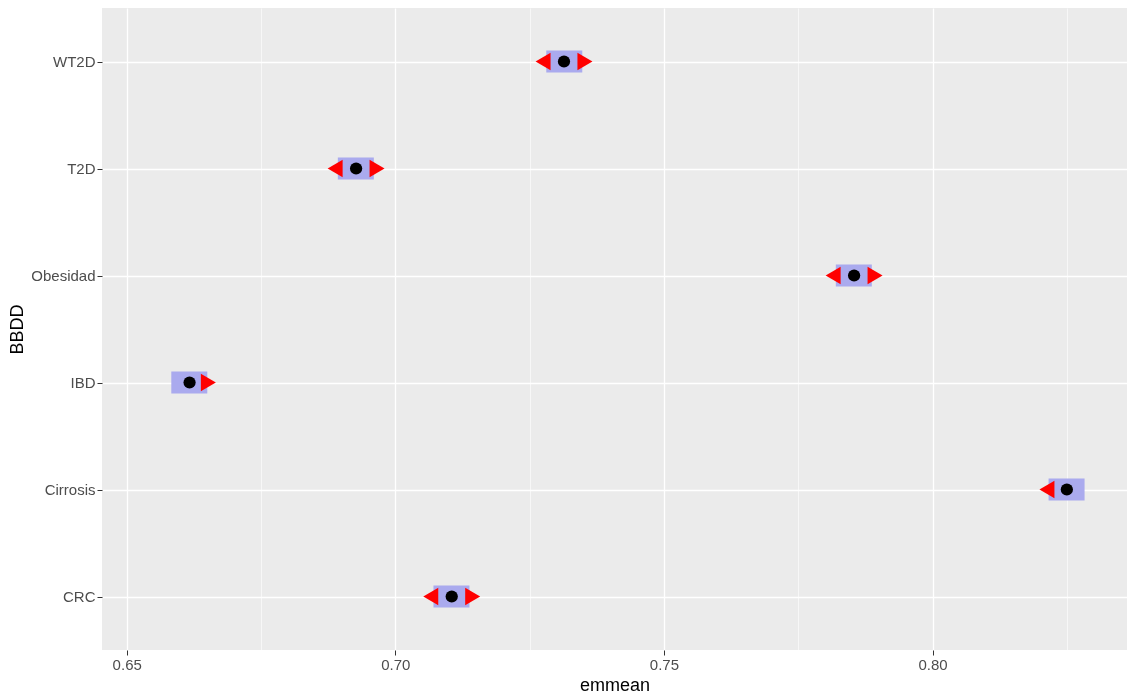 The width and height of the screenshot is (1131, 698). Describe the element at coordinates (396, 664) in the screenshot. I see `x-tick-label: 0.70` at that location.